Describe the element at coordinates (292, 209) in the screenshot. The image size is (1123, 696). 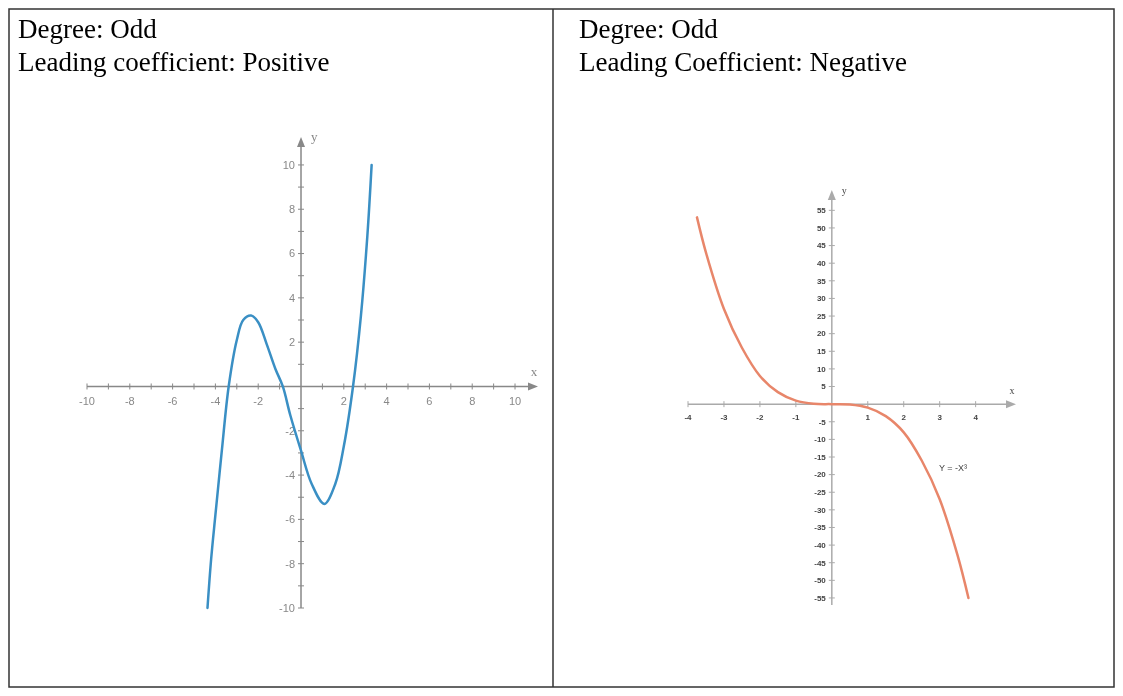
I see `y-tick-label: 8` at that location.